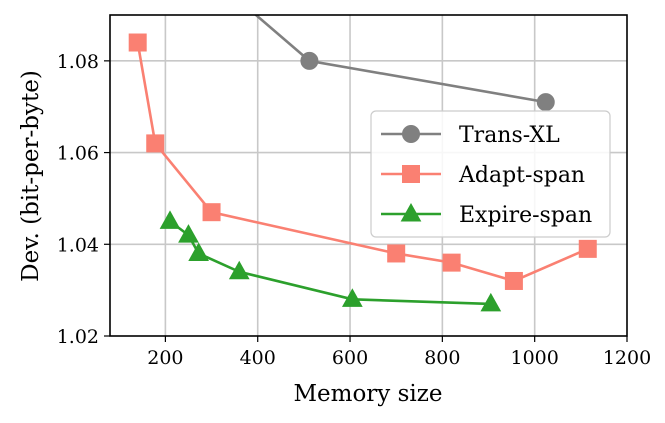 Image resolution: width=665 pixels, height=423 pixels. I want to click on x-tick-label: 800, so click(442, 358).